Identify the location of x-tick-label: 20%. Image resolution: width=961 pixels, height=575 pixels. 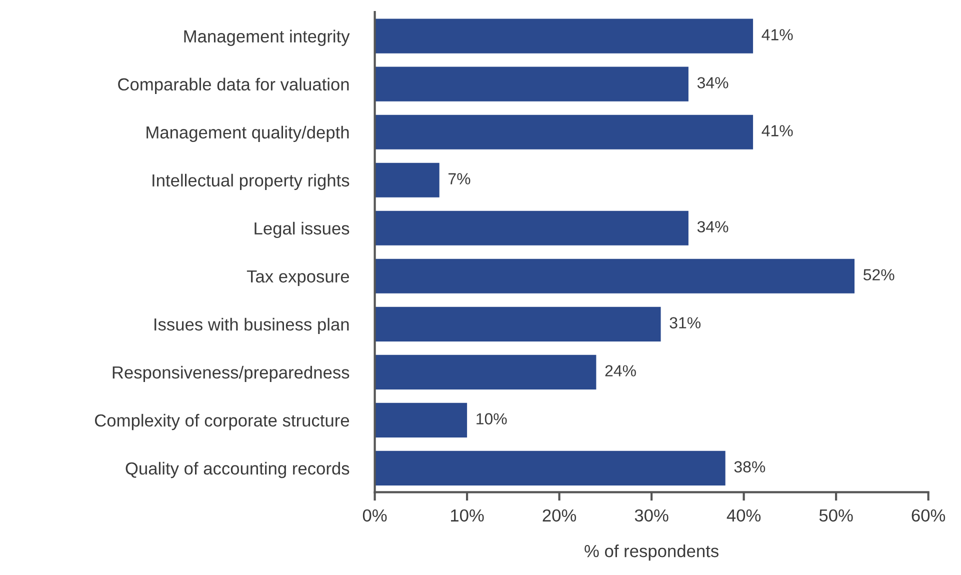
(559, 515).